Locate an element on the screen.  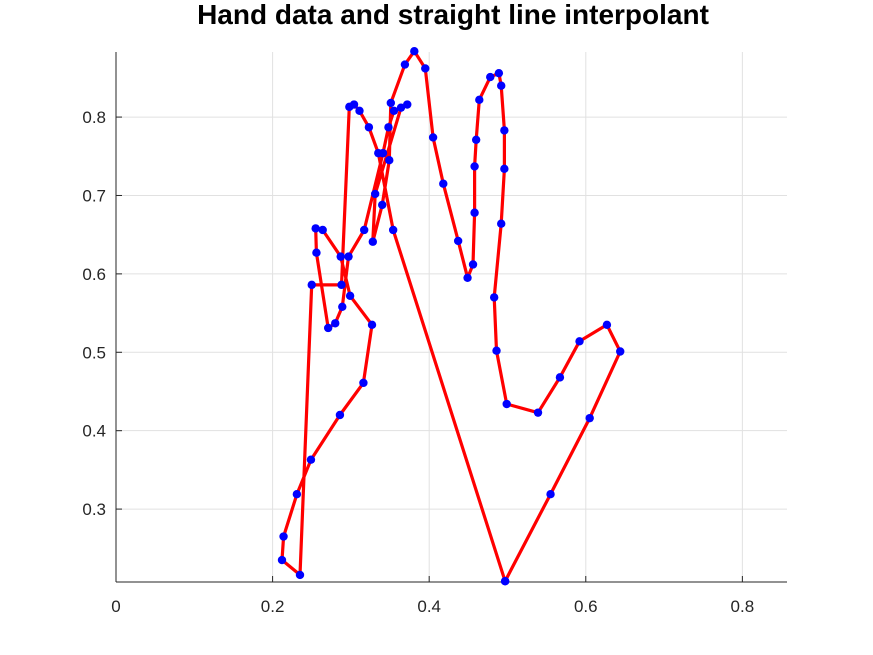
y-tick-label: 0.4 is located at coordinates (94, 431).